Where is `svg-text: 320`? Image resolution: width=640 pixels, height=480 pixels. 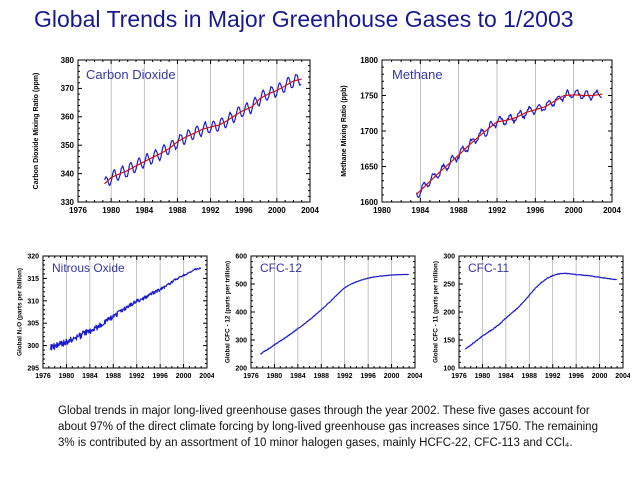 svg-text: 320 is located at coordinates (33, 256).